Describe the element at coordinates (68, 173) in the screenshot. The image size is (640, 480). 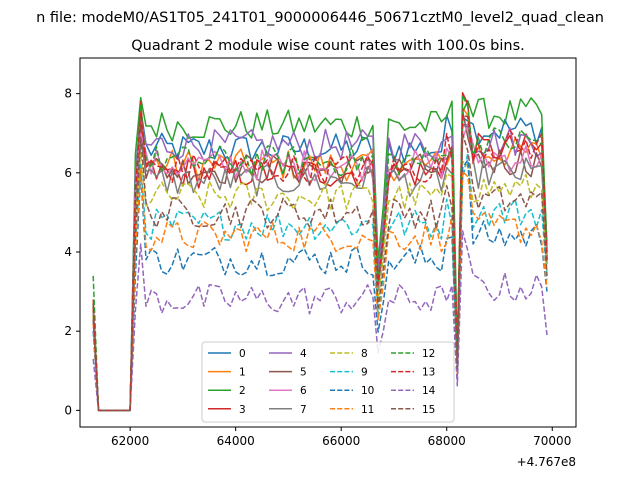
I see `y-tick-label: 6` at that location.